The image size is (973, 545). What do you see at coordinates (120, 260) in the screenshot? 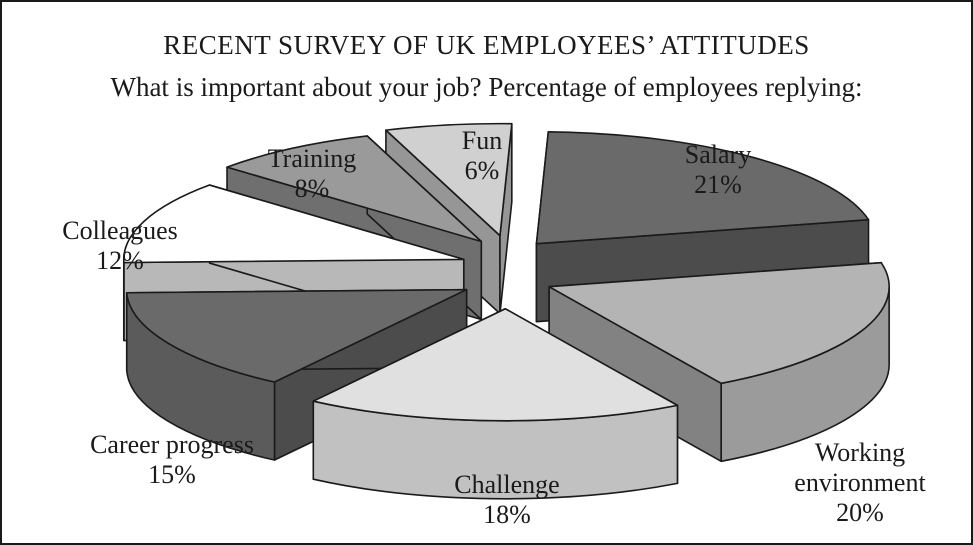
I see `value-label: 12%` at bounding box center [120, 260].